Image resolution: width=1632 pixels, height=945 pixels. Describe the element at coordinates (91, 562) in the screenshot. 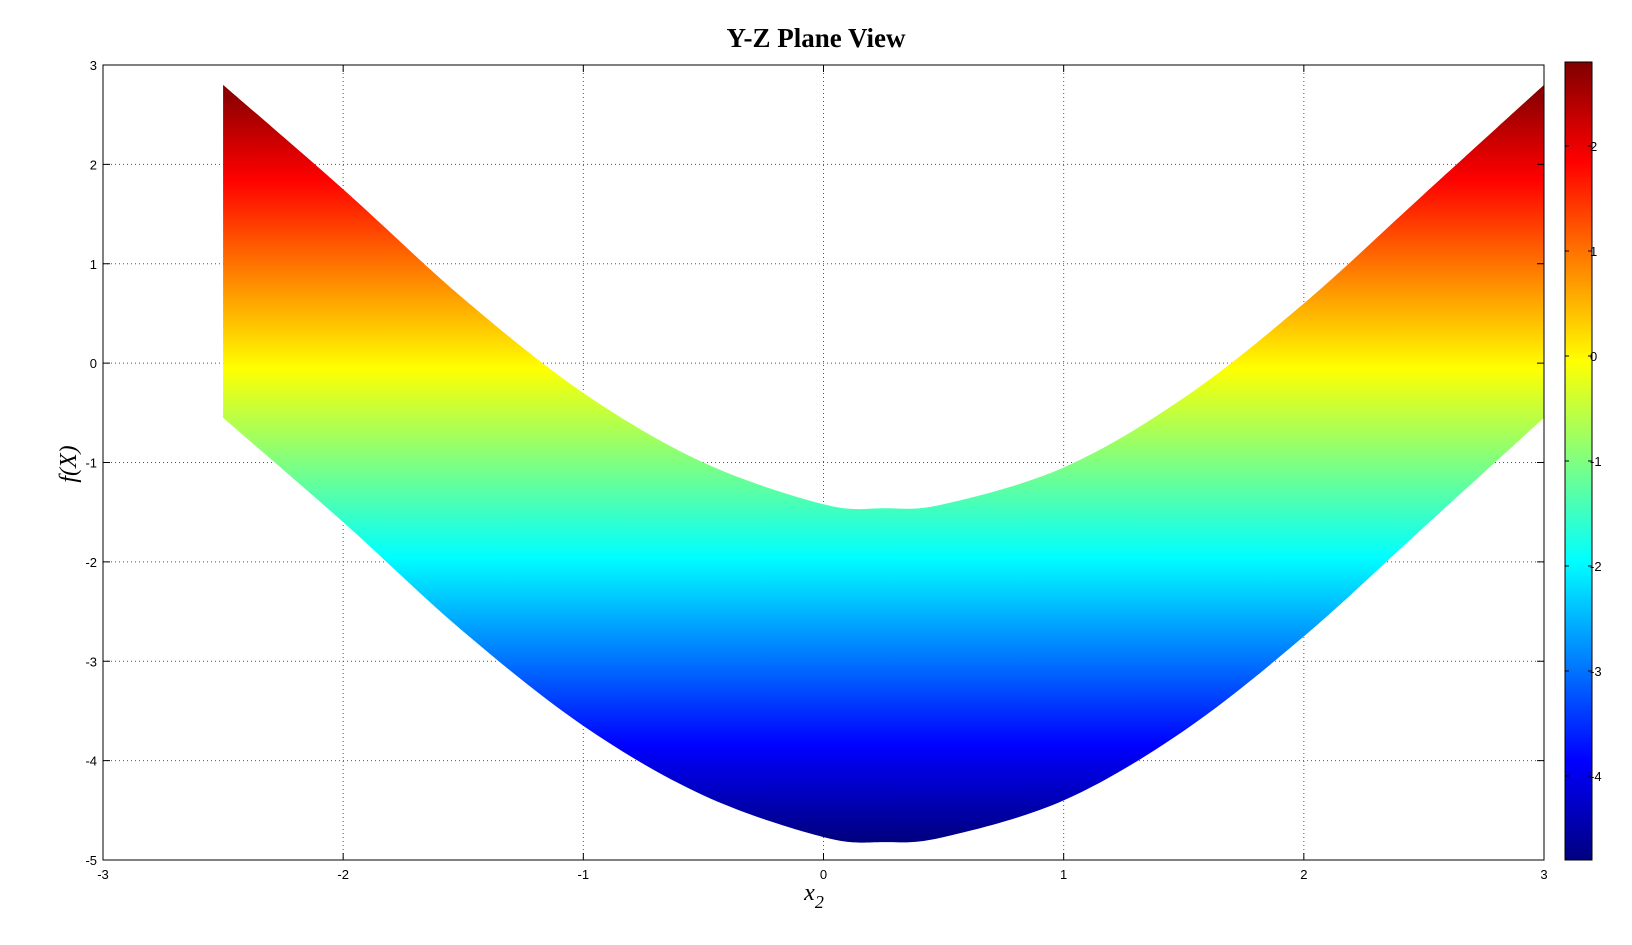

I see `y-tick-label: -2` at that location.